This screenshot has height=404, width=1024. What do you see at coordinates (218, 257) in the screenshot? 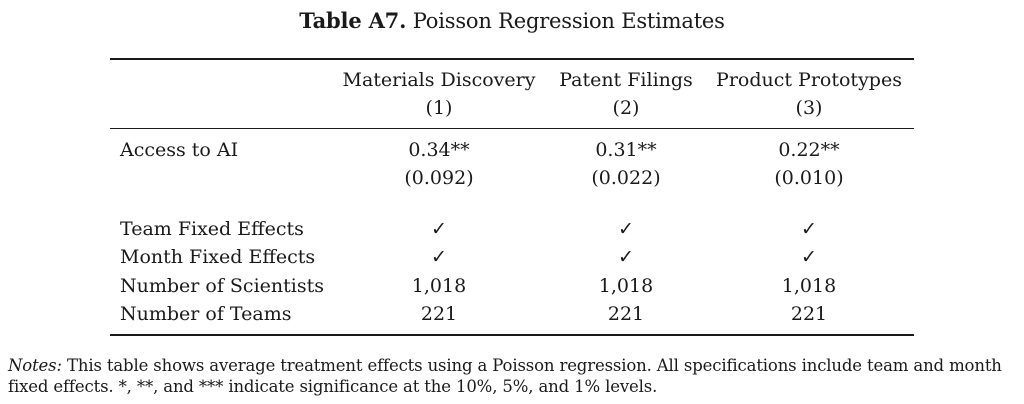
I see `row-label-month-fe: Month Fixed Effects` at bounding box center [218, 257].